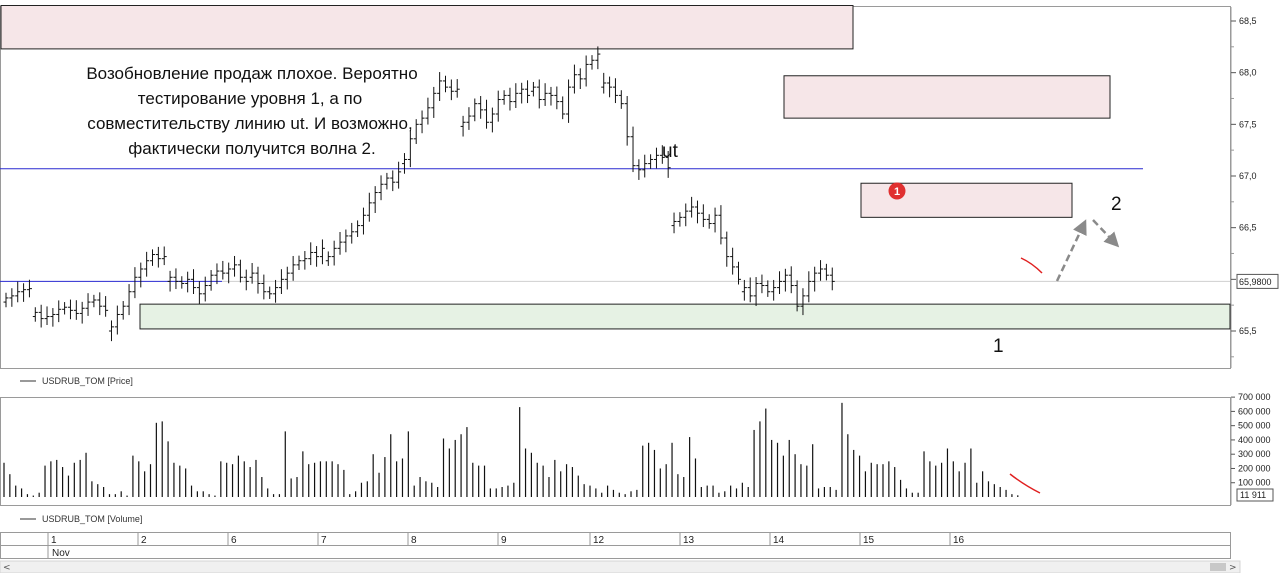 This screenshot has width=1280, height=573. Describe the element at coordinates (1254, 483) in the screenshot. I see `volume-tick-label: 100 000` at that location.